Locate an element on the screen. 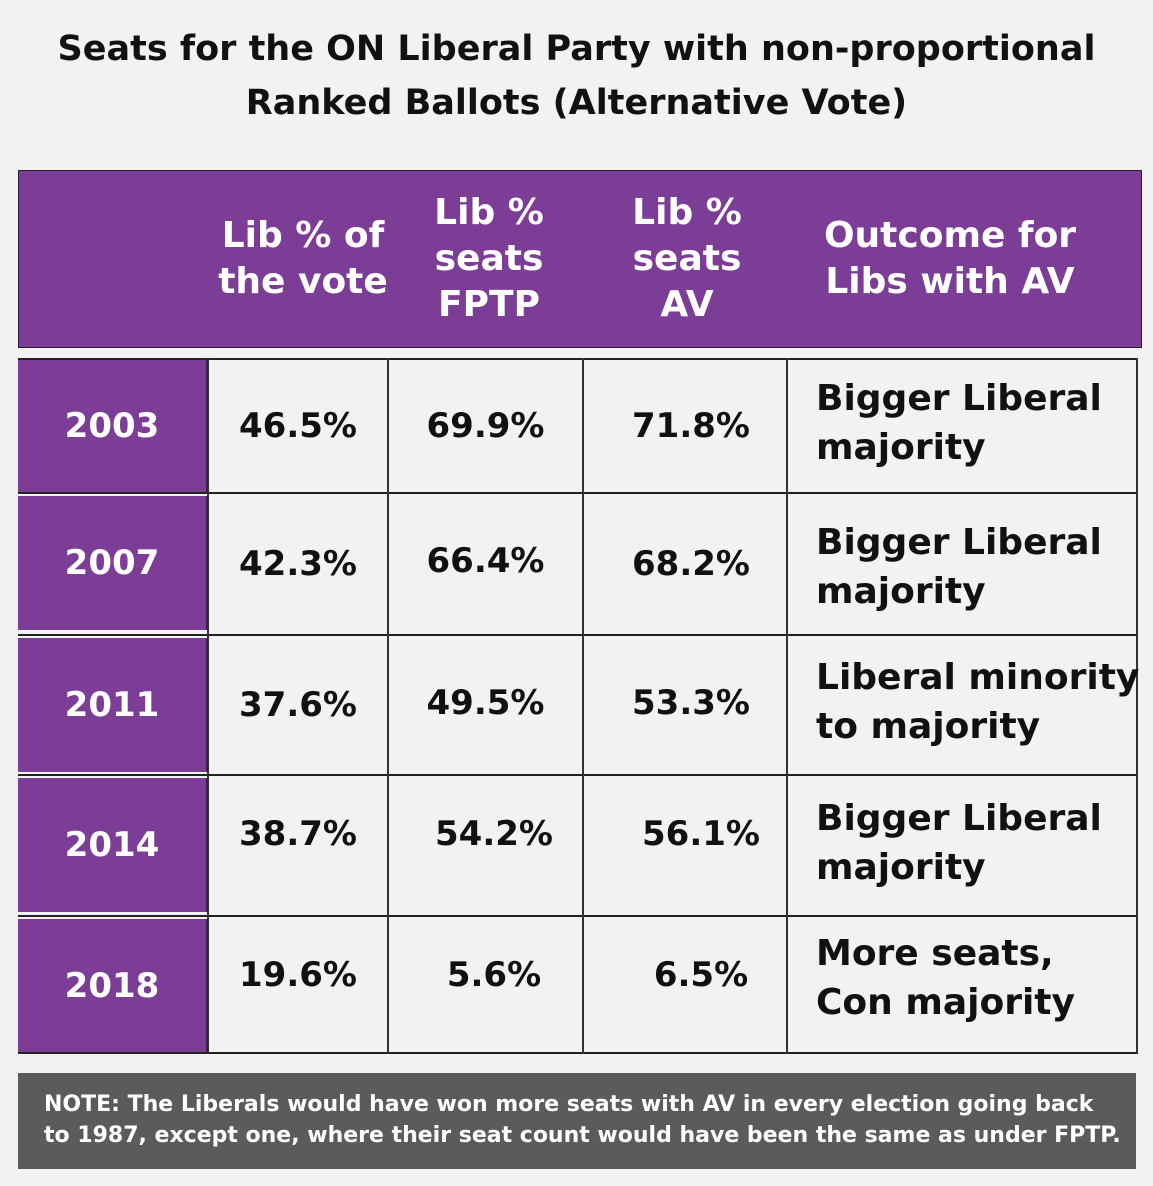  cell-fptp: 5.6% is located at coordinates (494, 975).